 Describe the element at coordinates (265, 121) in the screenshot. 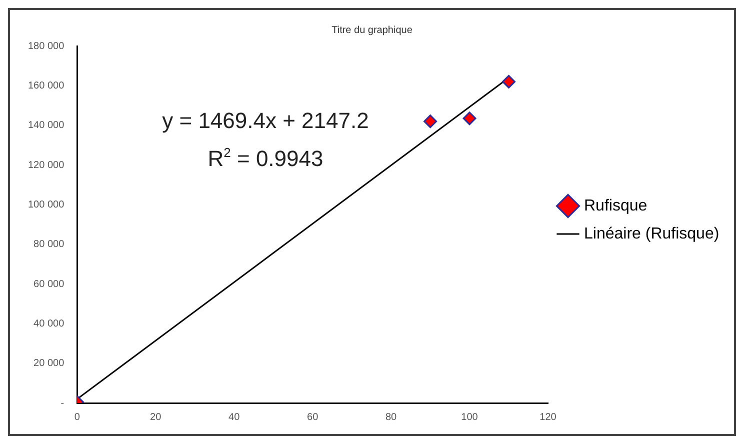

I see `annotation: y = 1469.4x + 2147.2` at that location.